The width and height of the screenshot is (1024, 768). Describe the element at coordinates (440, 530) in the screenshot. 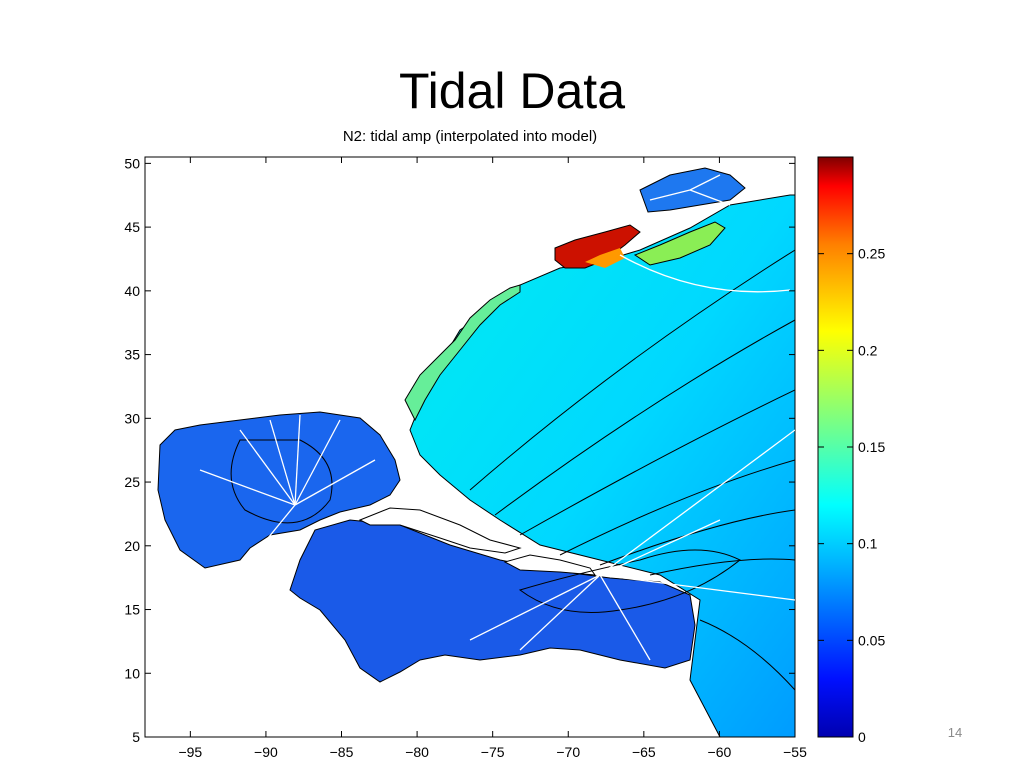

I see `cuba-island` at that location.